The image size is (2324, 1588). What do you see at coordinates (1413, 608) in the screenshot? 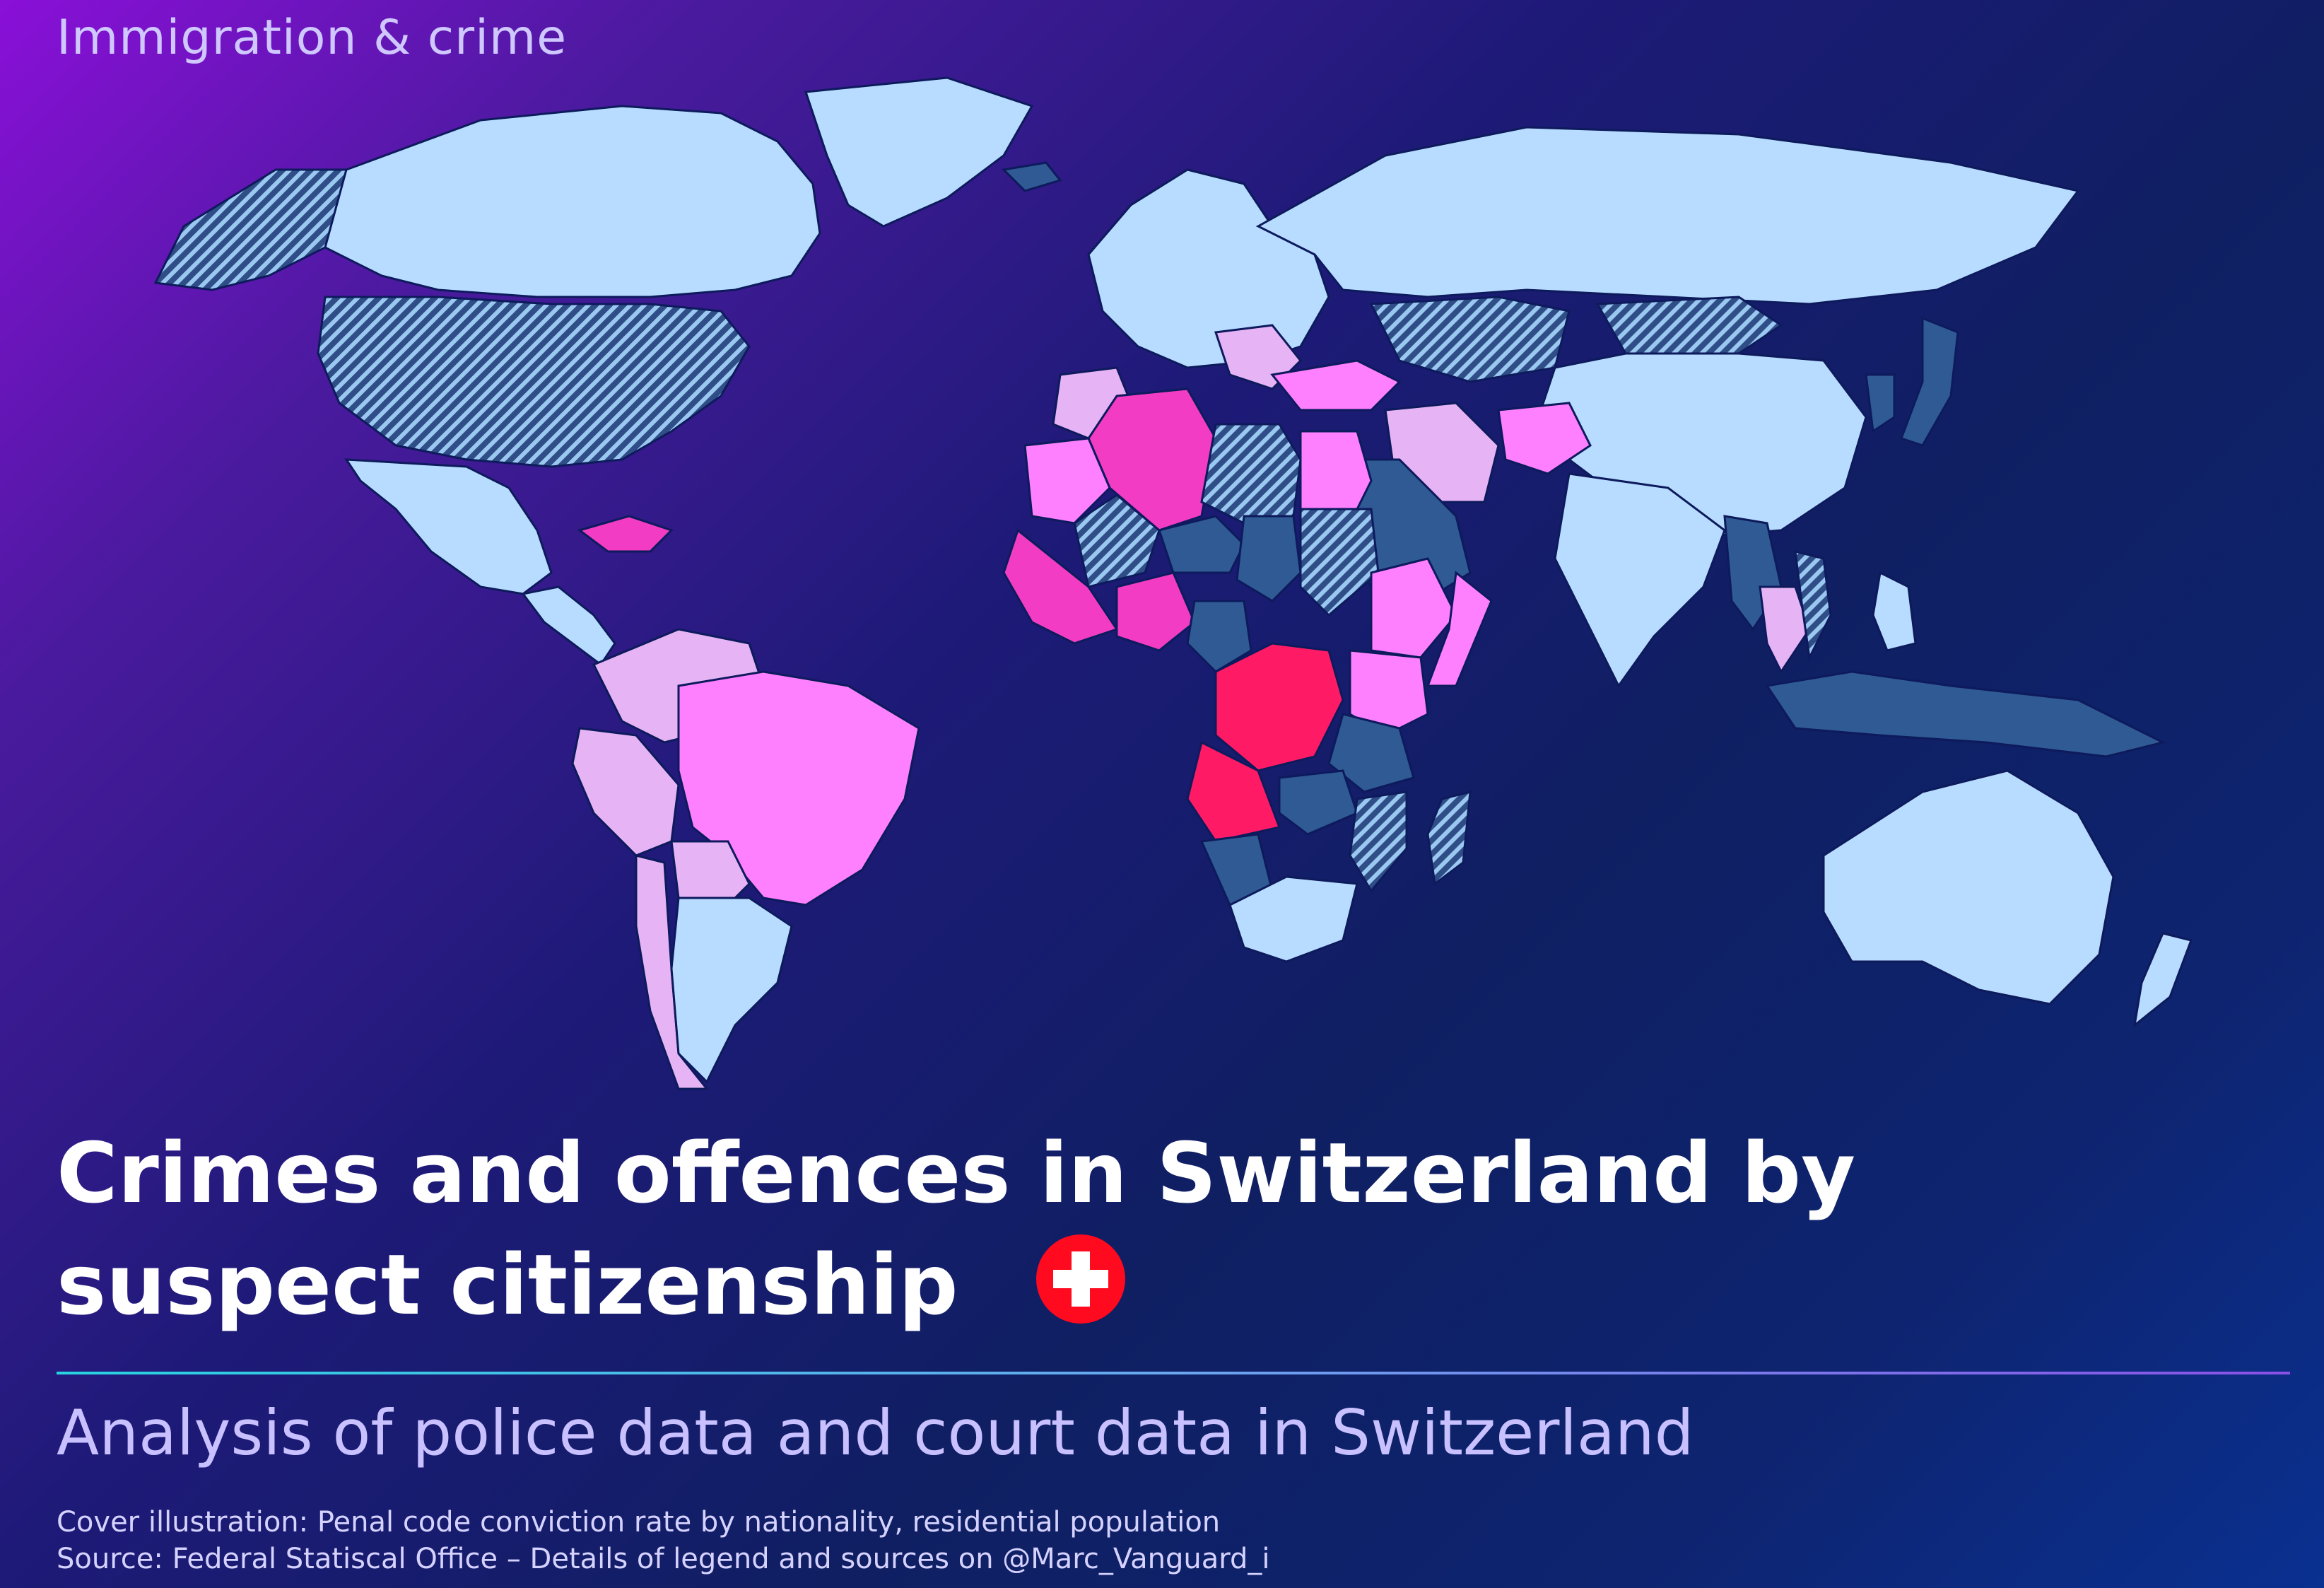
I see `region-ethiopia` at bounding box center [1413, 608].